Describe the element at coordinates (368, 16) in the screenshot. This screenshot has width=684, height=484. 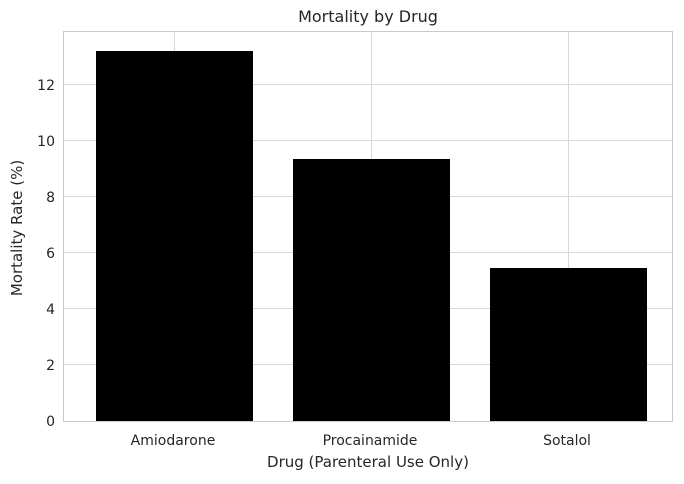
I see `chart-title: Mortality by Drug` at that location.